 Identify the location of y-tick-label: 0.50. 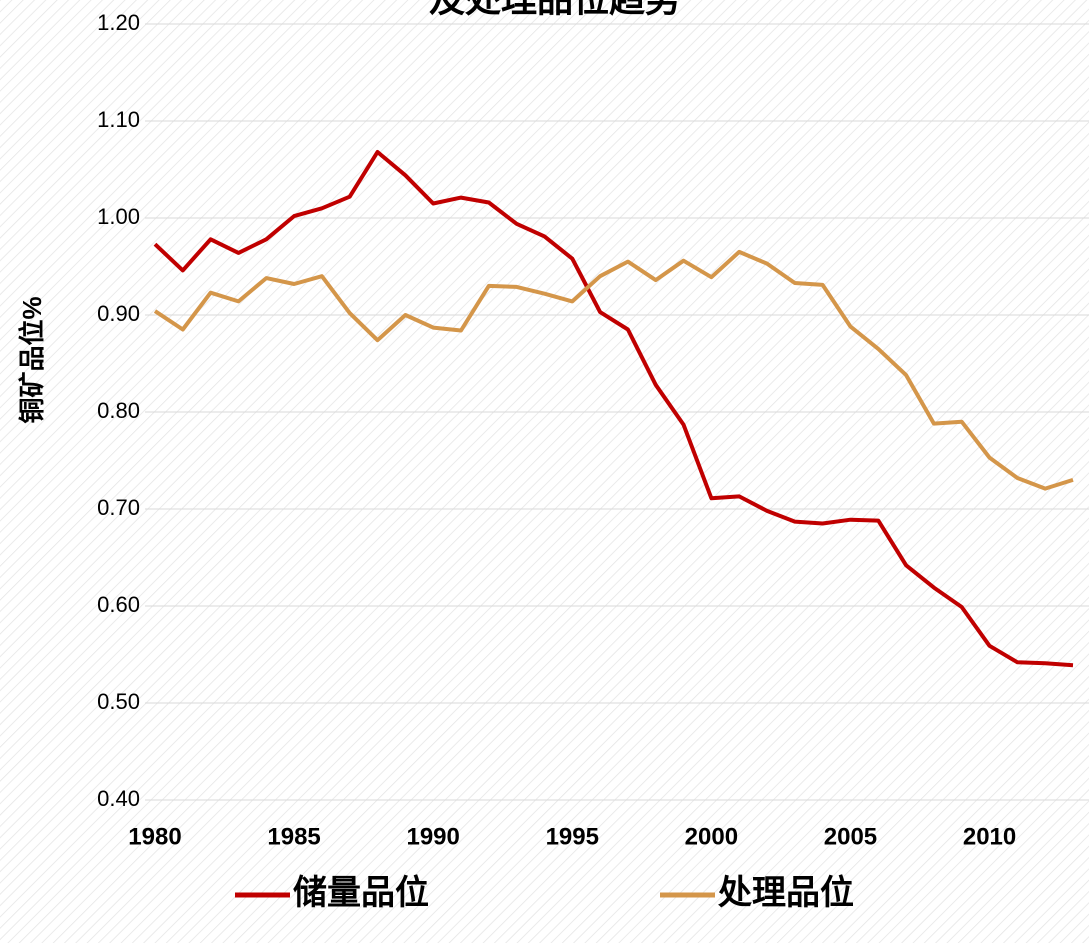
(118, 701).